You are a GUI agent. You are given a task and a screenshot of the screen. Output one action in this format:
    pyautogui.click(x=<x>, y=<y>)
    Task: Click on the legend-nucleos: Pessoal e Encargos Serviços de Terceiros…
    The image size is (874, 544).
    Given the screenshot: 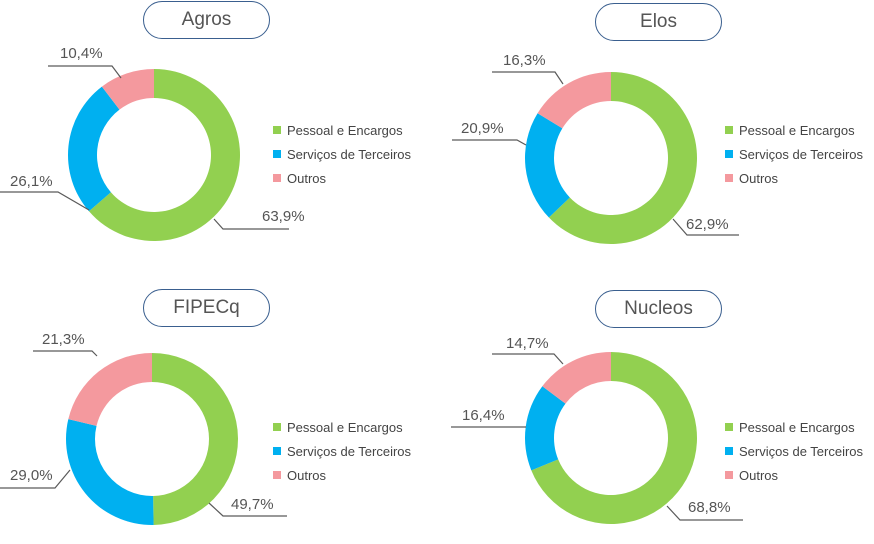 What is the action you would take?
    pyautogui.click(x=794, y=451)
    